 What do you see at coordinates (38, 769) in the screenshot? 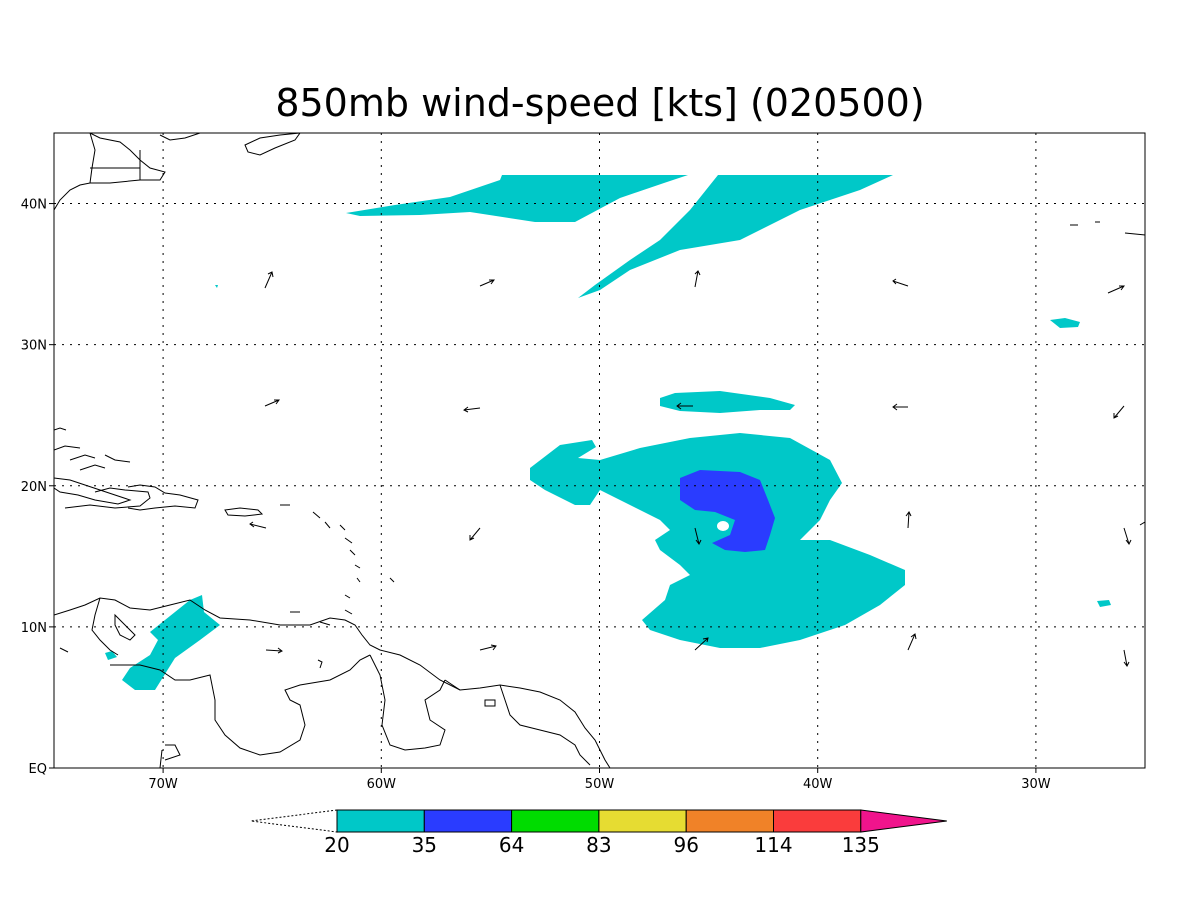
I see `lat-tick-label: EQ` at bounding box center [38, 769].